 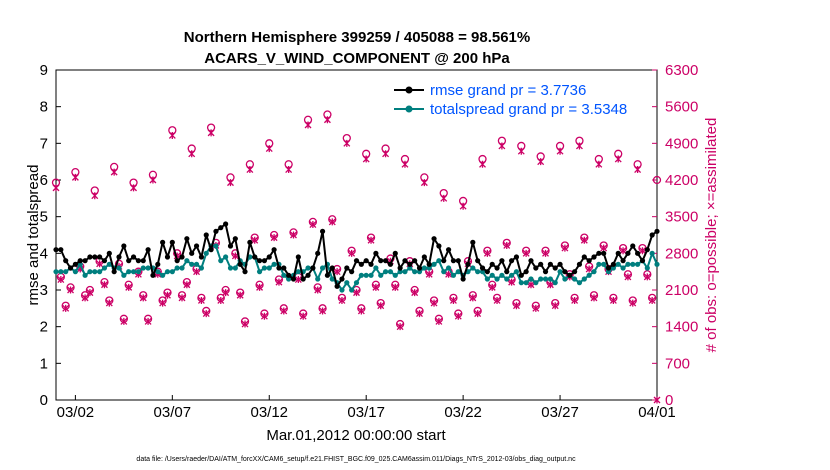 I want to click on y-axis-left-label: rmse and totalspread, so click(x=33, y=235).